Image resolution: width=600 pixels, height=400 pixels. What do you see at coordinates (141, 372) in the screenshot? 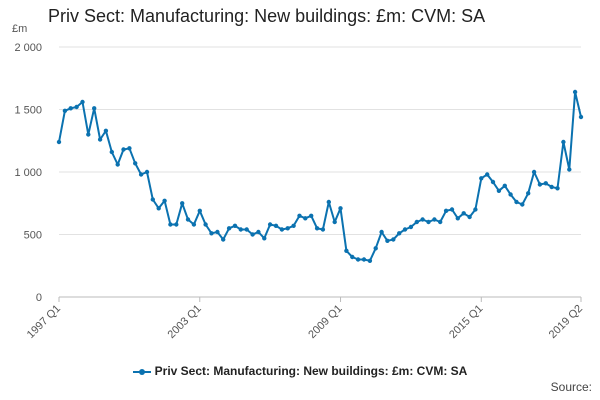
I see `legend-line-marker-icon` at bounding box center [141, 372].